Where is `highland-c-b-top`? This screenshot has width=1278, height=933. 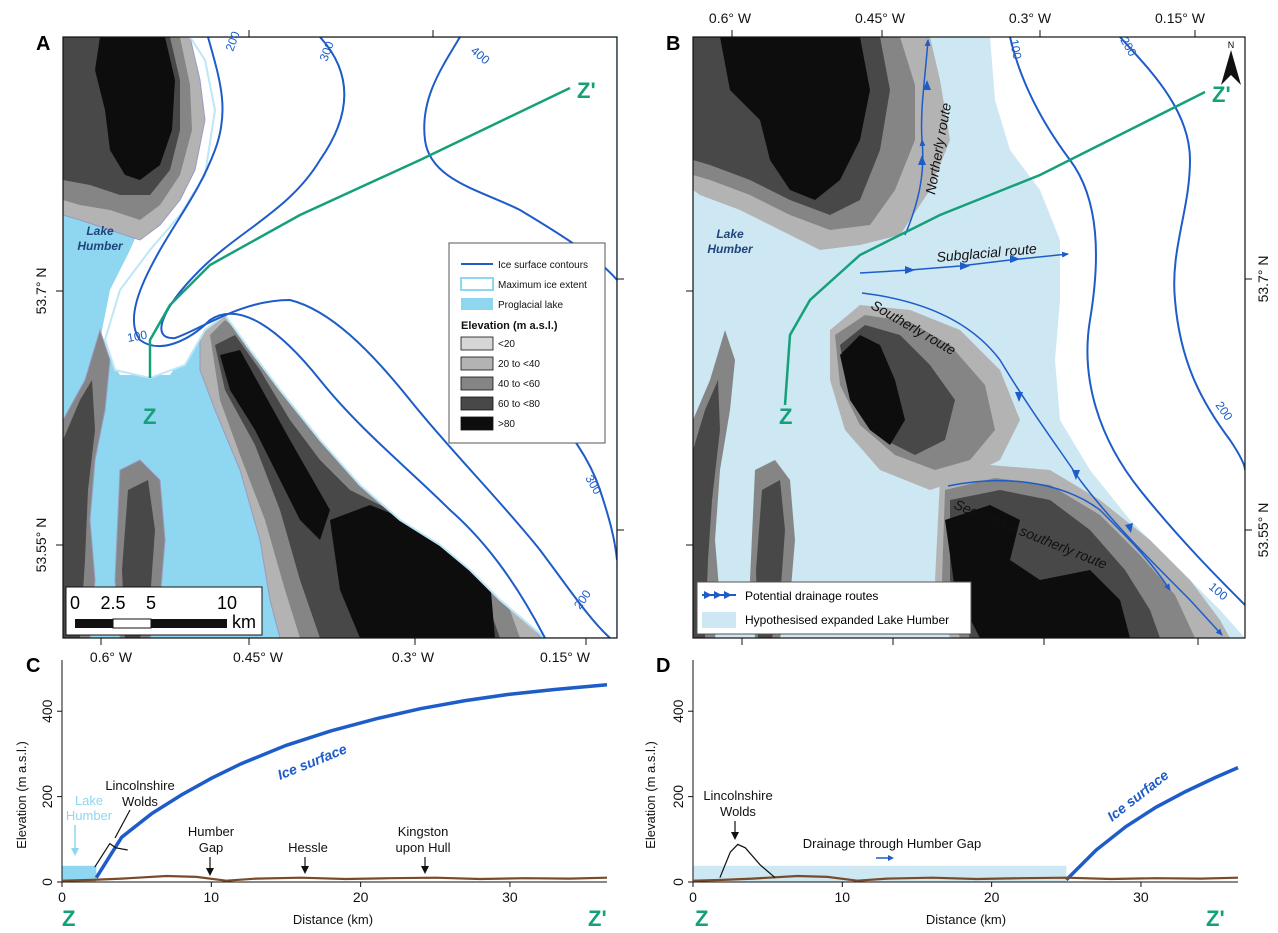 highland-c-b-top is located at coordinates (872, 390).